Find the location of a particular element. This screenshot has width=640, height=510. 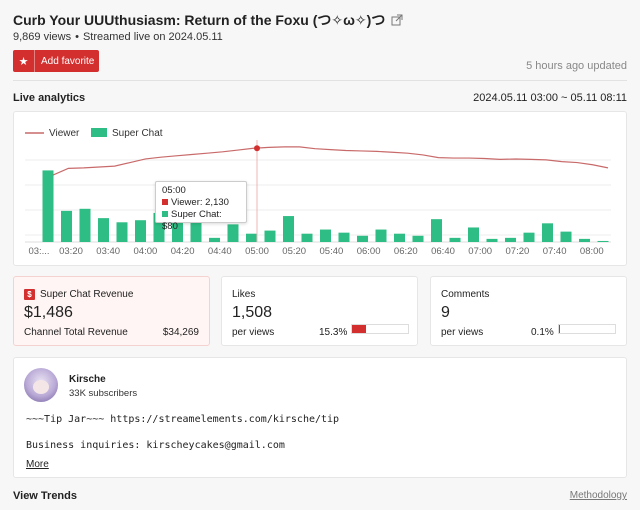

divider is located at coordinates (320, 80).